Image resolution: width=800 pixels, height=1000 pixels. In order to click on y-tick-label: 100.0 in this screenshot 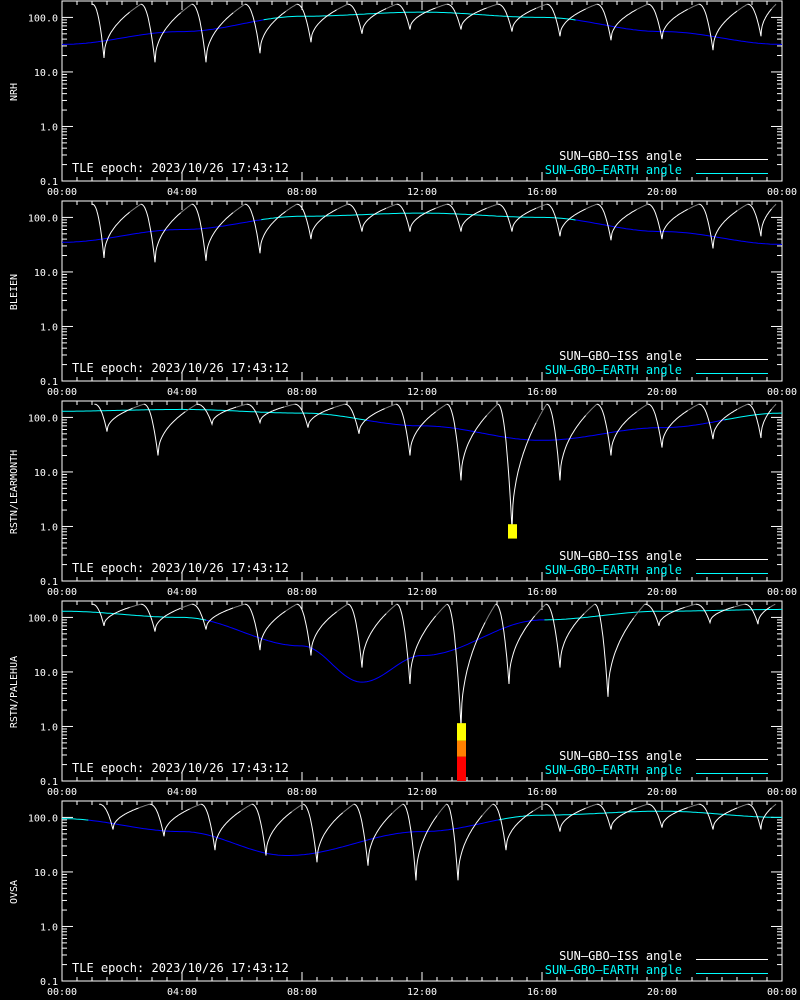, I will do `click(43, 618)`.